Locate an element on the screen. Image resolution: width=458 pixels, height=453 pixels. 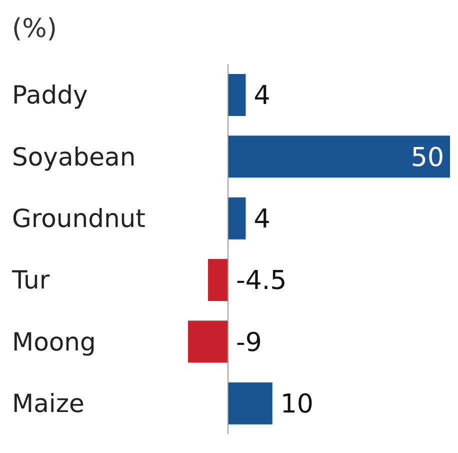
data-label: -4.5 is located at coordinates (261, 281).